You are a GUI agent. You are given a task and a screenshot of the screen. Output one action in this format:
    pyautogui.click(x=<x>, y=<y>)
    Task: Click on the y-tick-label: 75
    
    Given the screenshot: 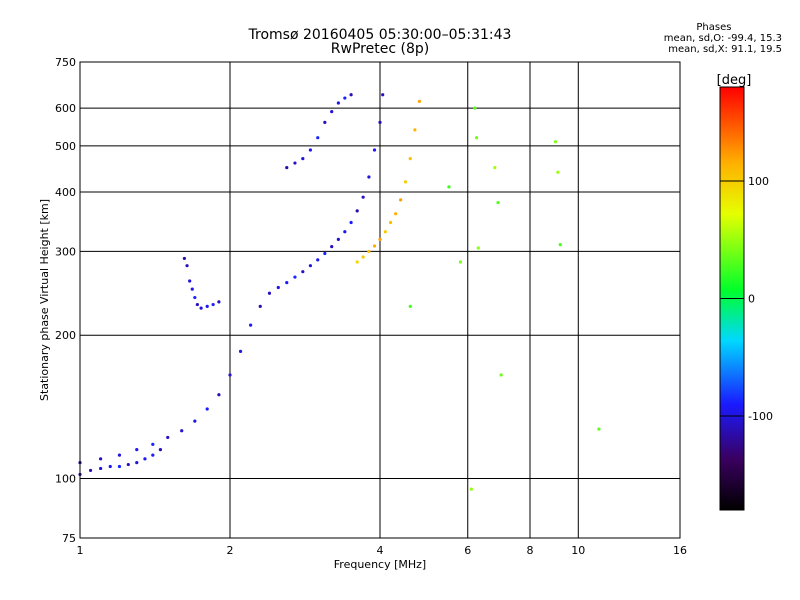 What is the action you would take?
    pyautogui.click(x=69, y=538)
    